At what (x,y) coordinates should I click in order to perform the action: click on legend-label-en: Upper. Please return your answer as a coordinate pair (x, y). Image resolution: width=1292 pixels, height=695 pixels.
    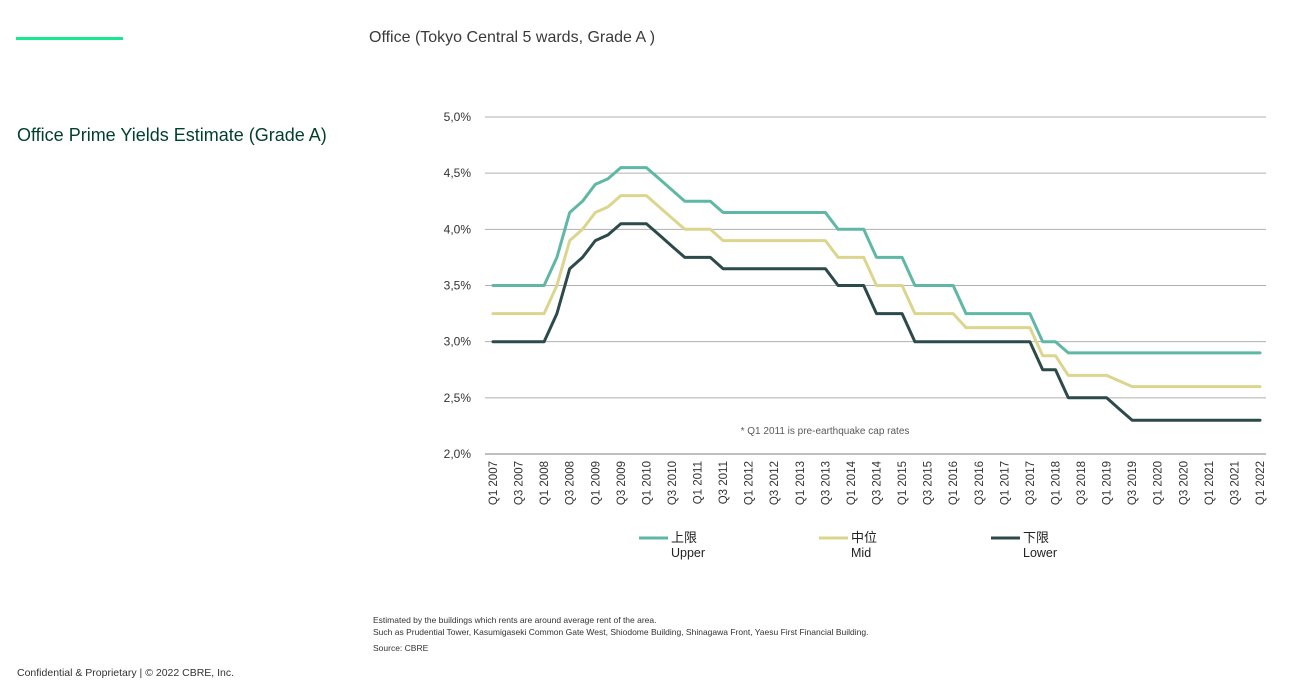
    Looking at the image, I should click on (688, 553).